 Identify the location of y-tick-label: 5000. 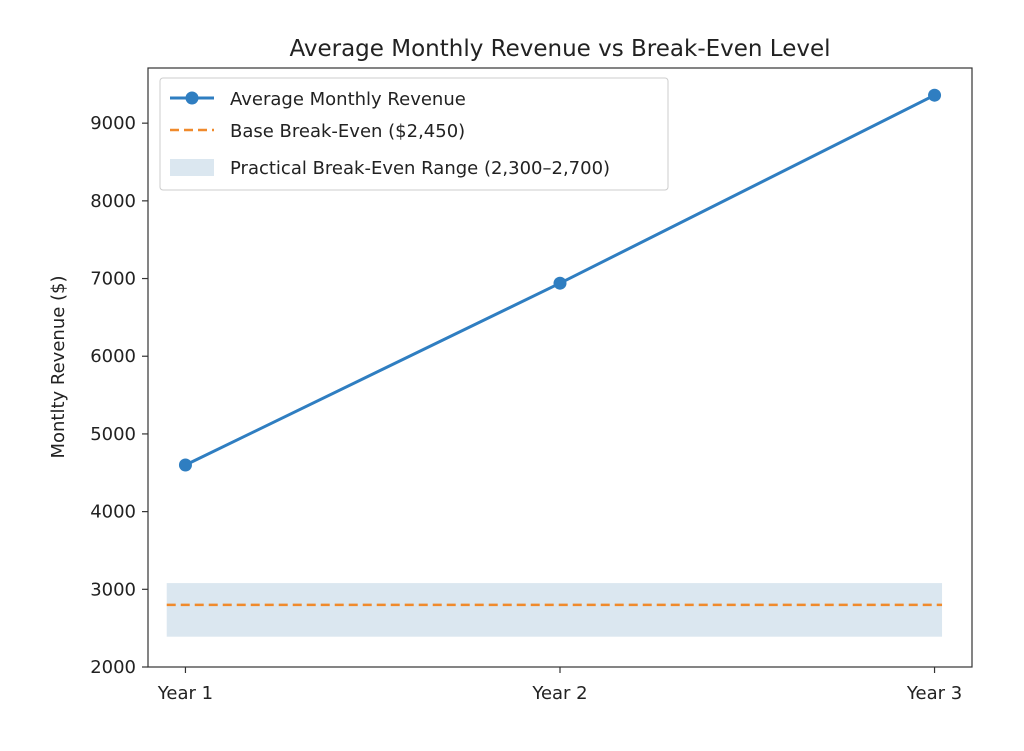
(113, 434).